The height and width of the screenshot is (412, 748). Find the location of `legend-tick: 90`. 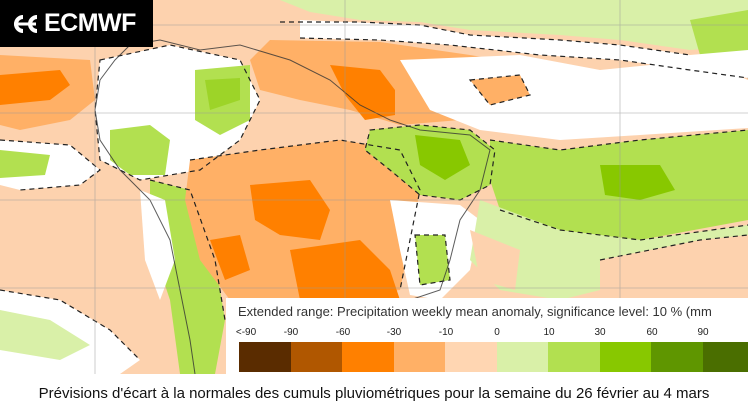

legend-tick: 90 is located at coordinates (703, 332).